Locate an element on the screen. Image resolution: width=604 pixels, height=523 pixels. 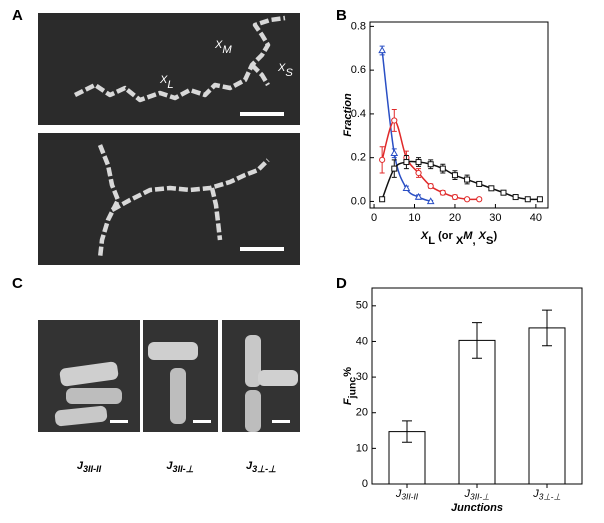
rich-label: XS is located at coordinates (285, 70).